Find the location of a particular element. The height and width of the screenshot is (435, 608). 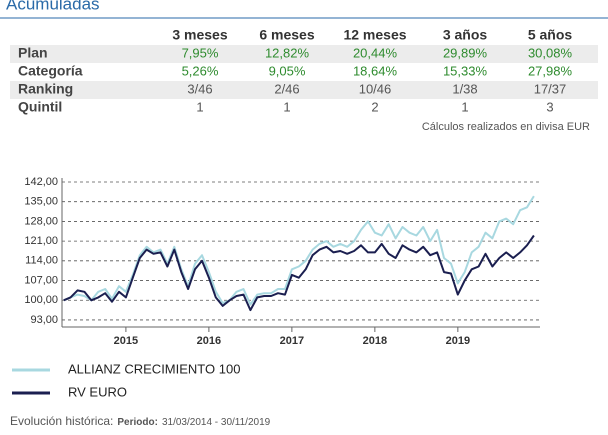

x-tick-label: 2016 is located at coordinates (209, 341).